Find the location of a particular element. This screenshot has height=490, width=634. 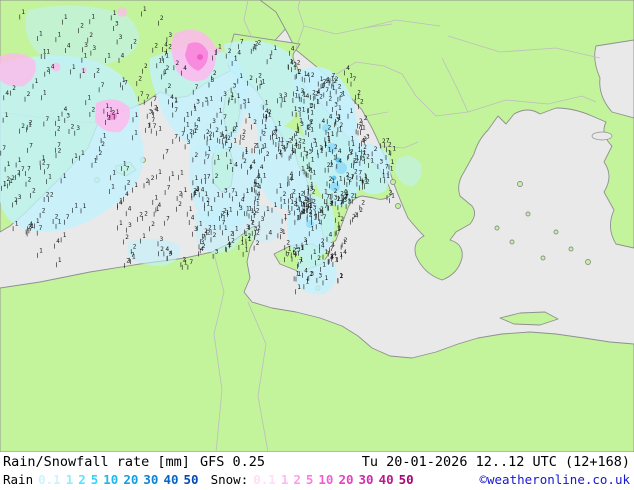

scale-value: 20 is located at coordinates (131, 479).